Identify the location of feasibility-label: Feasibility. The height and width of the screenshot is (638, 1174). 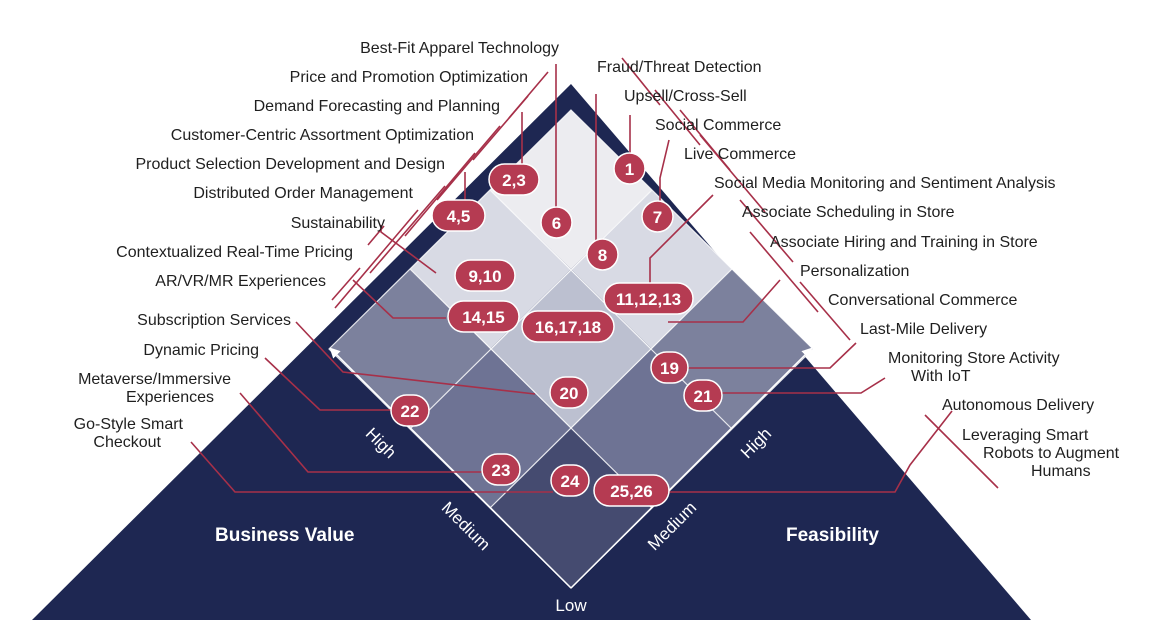
(832, 535).